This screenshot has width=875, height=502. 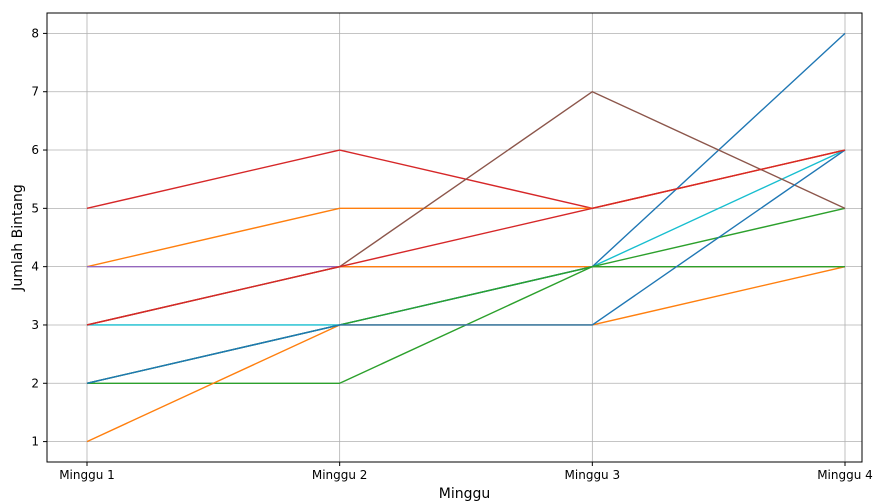 What do you see at coordinates (35, 442) in the screenshot?
I see `y-tick-label: 1` at bounding box center [35, 442].